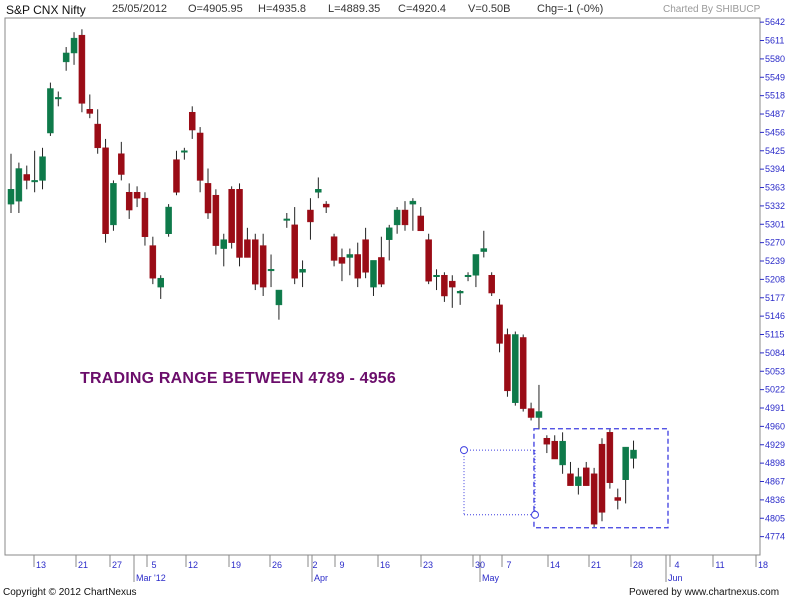 This screenshot has width=800, height=600. I want to click on x-month-label: Apr, so click(321, 578).